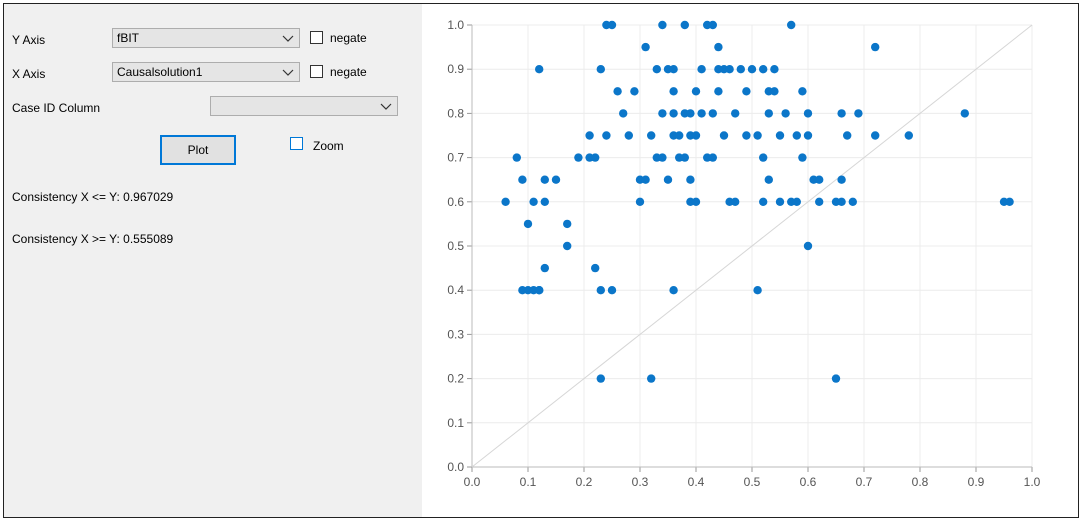 This screenshot has width=1084, height=523. What do you see at coordinates (455, 25) in the screenshot?
I see `y-tick-label: 1.0` at bounding box center [455, 25].